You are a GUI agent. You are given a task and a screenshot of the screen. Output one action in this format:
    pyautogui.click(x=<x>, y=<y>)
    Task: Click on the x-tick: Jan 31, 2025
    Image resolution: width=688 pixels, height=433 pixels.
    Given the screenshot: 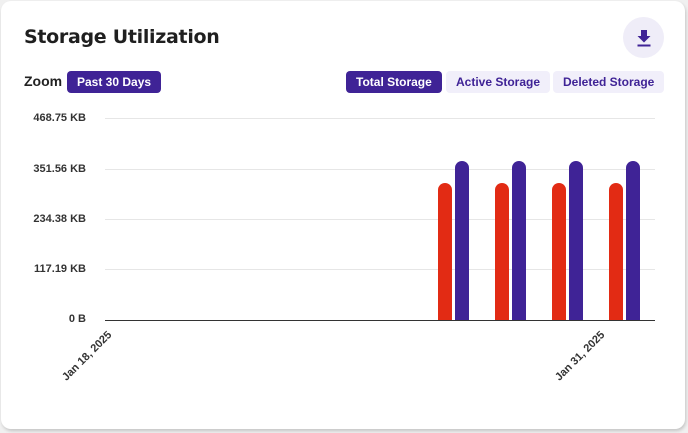 What is the action you would take?
    pyautogui.click(x=580, y=356)
    